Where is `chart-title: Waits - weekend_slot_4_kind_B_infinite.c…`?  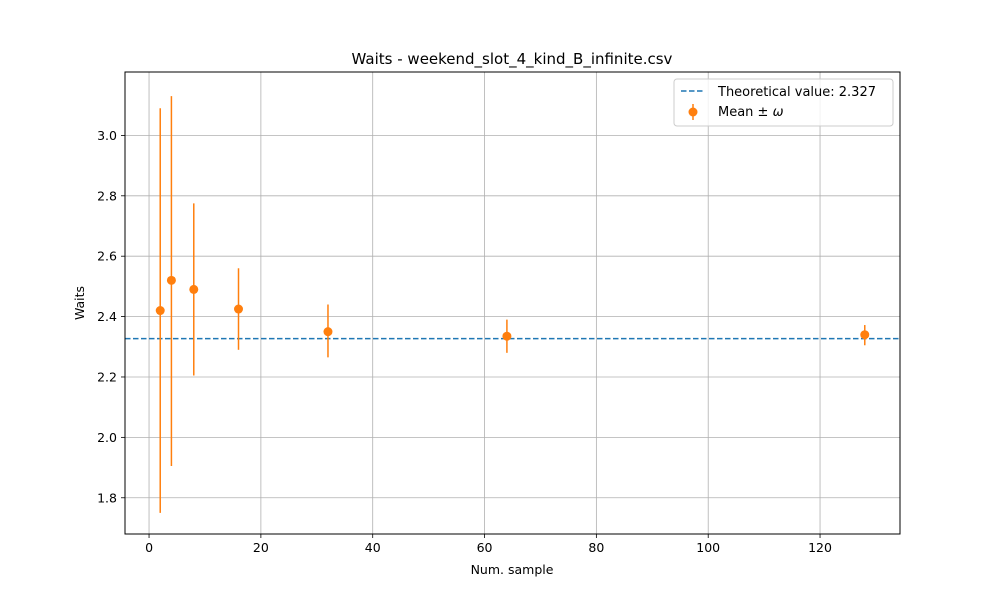 chart-title: Waits - weekend_slot_4_kind_B_infinite.c… is located at coordinates (512, 59).